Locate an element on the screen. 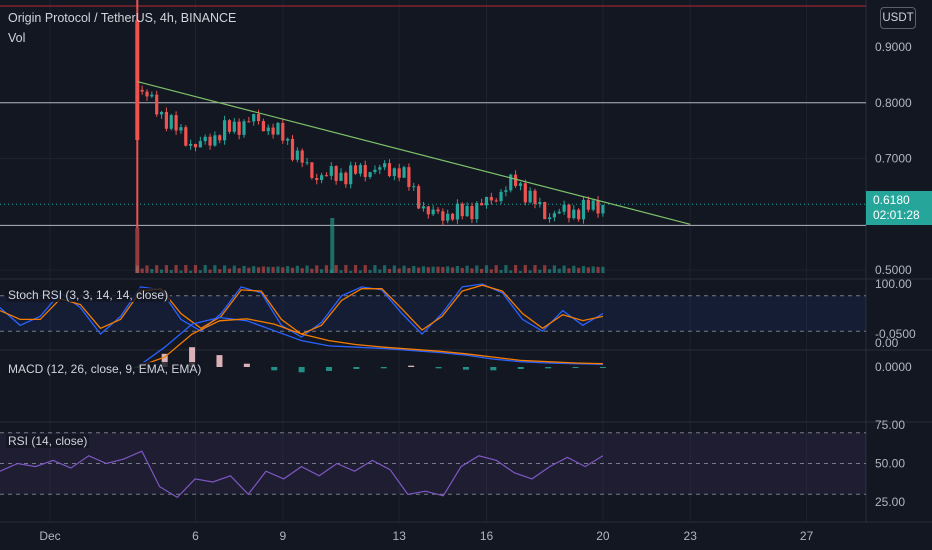 Image resolution: width=932 pixels, height=550 pixels. currency-badge: USDT is located at coordinates (898, 18).